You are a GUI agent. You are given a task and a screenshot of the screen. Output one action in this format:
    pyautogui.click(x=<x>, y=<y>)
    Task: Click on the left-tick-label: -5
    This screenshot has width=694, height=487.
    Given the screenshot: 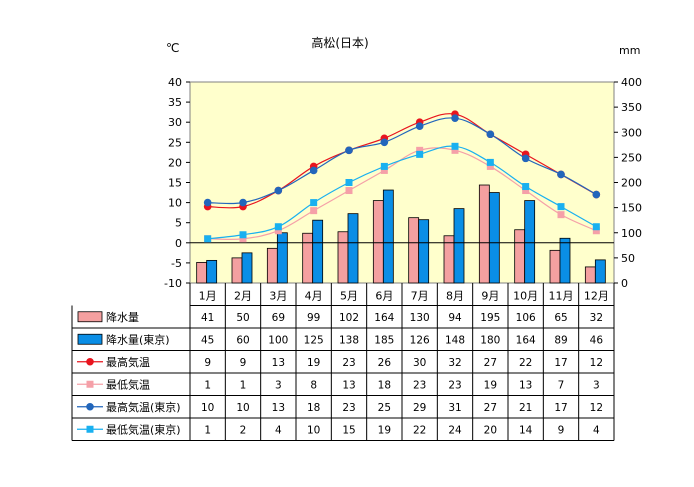 What is the action you would take?
    pyautogui.click(x=176, y=263)
    